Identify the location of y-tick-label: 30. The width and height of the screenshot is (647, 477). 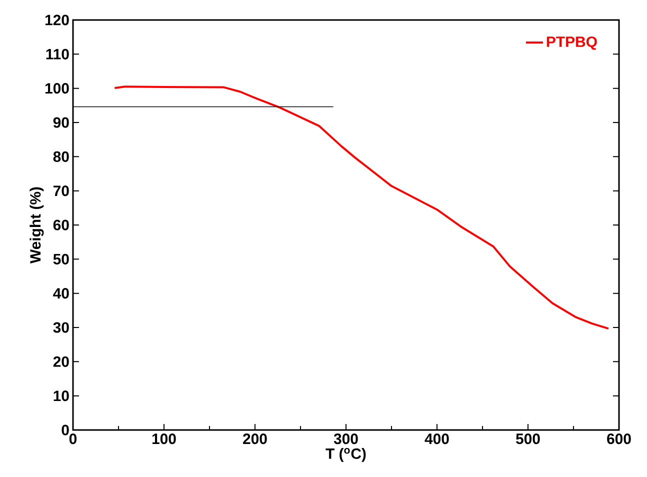
(61, 327).